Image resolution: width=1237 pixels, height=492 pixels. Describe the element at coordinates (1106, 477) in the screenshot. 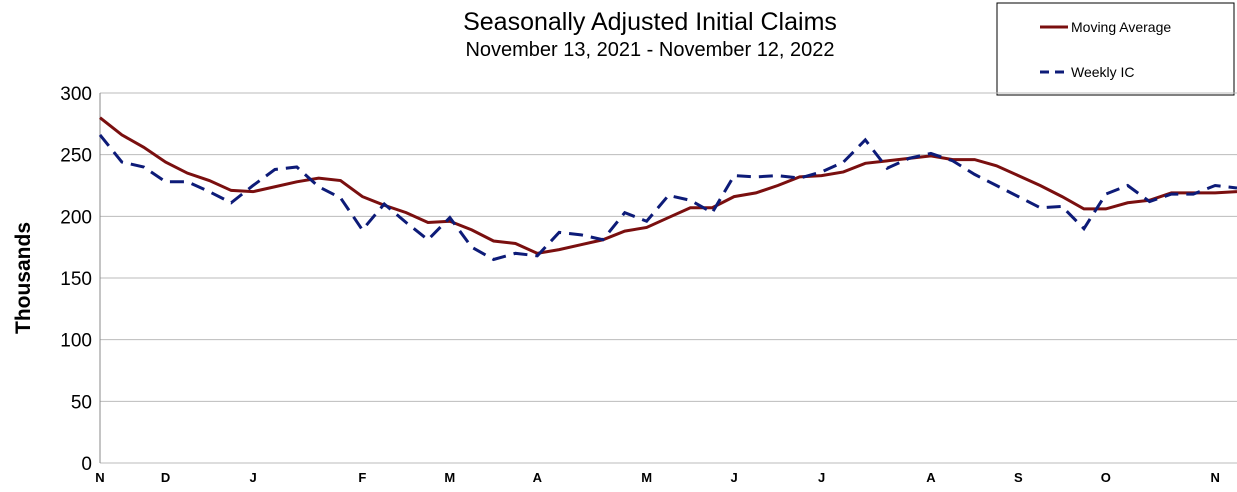

I see `x-tick-label: O` at that location.